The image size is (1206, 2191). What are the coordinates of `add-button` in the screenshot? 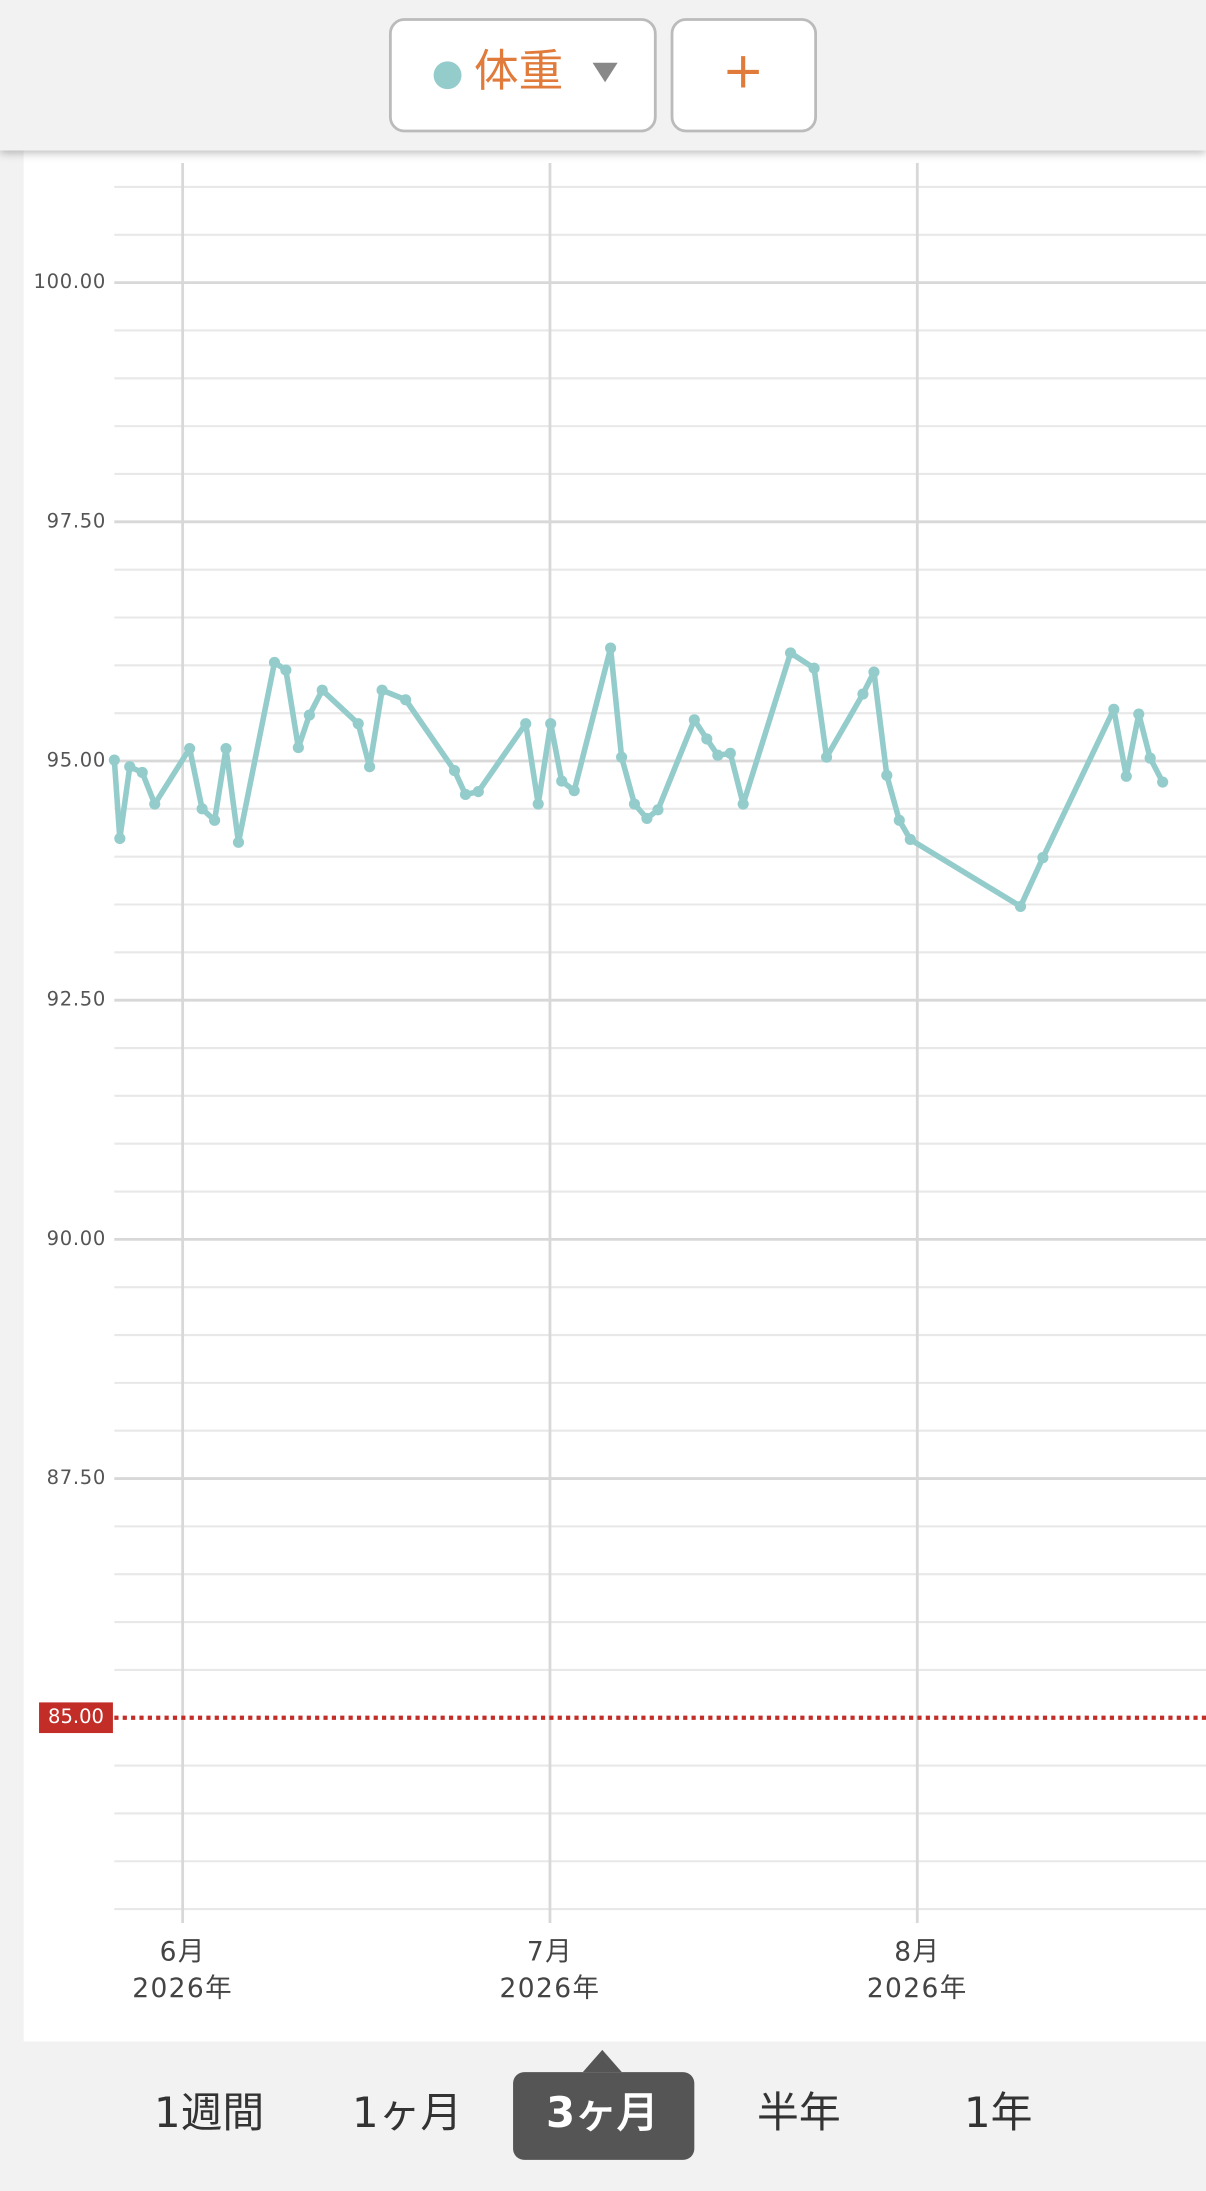 It's located at (744, 75).